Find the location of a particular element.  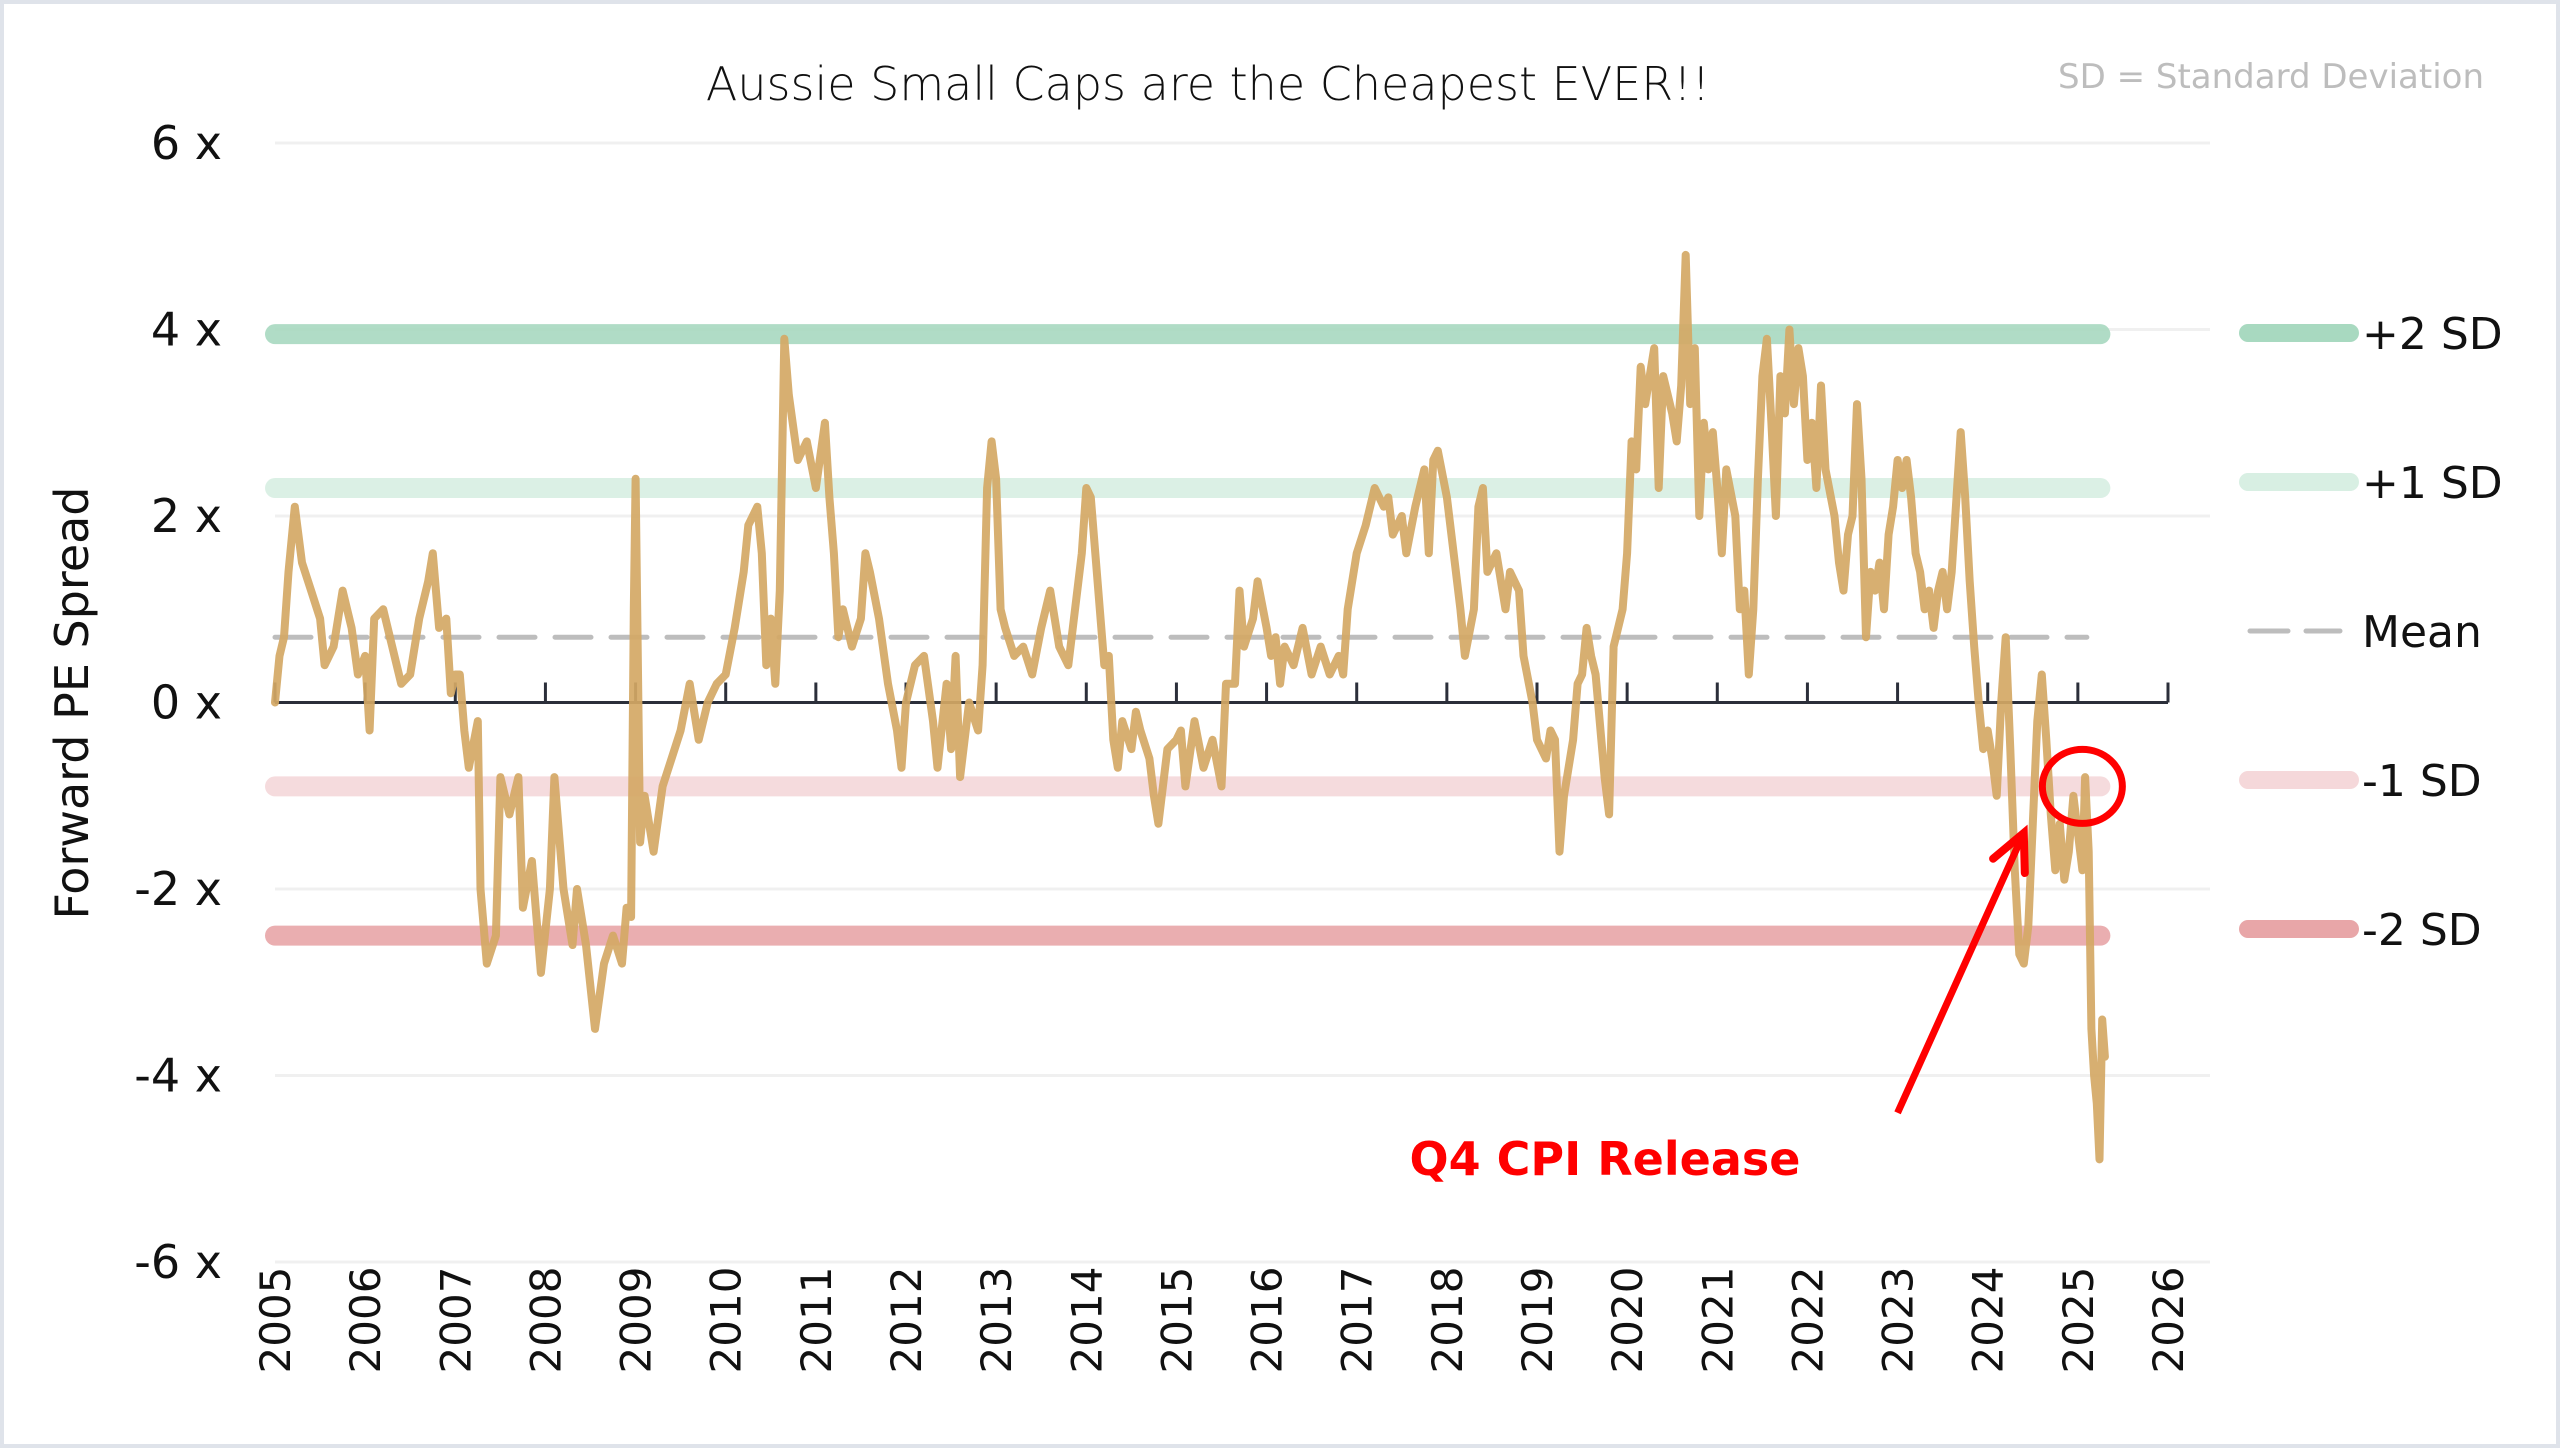

x-tick-label: 2016 is located at coordinates (1267, 1320).